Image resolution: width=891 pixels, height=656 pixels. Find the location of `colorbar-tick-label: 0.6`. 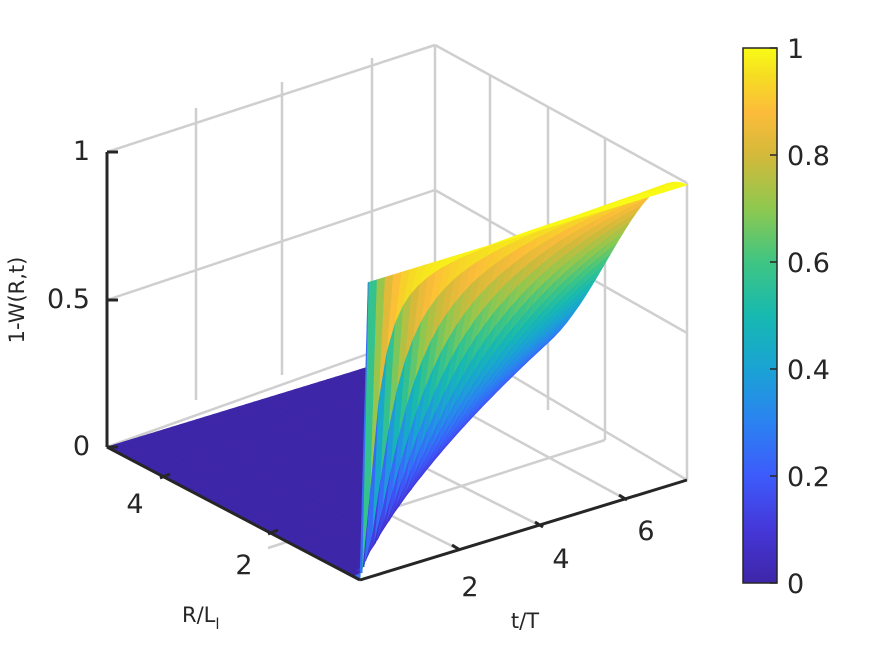

colorbar-tick-label: 0.6 is located at coordinates (808, 263).